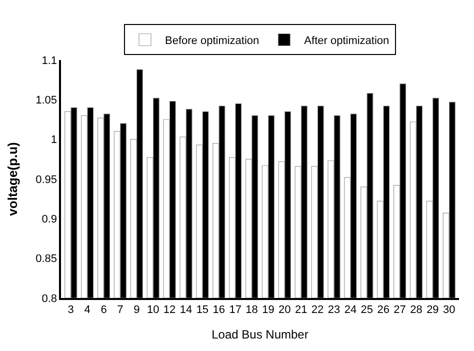  I want to click on y-tick-label: 0.85, so click(47, 259).